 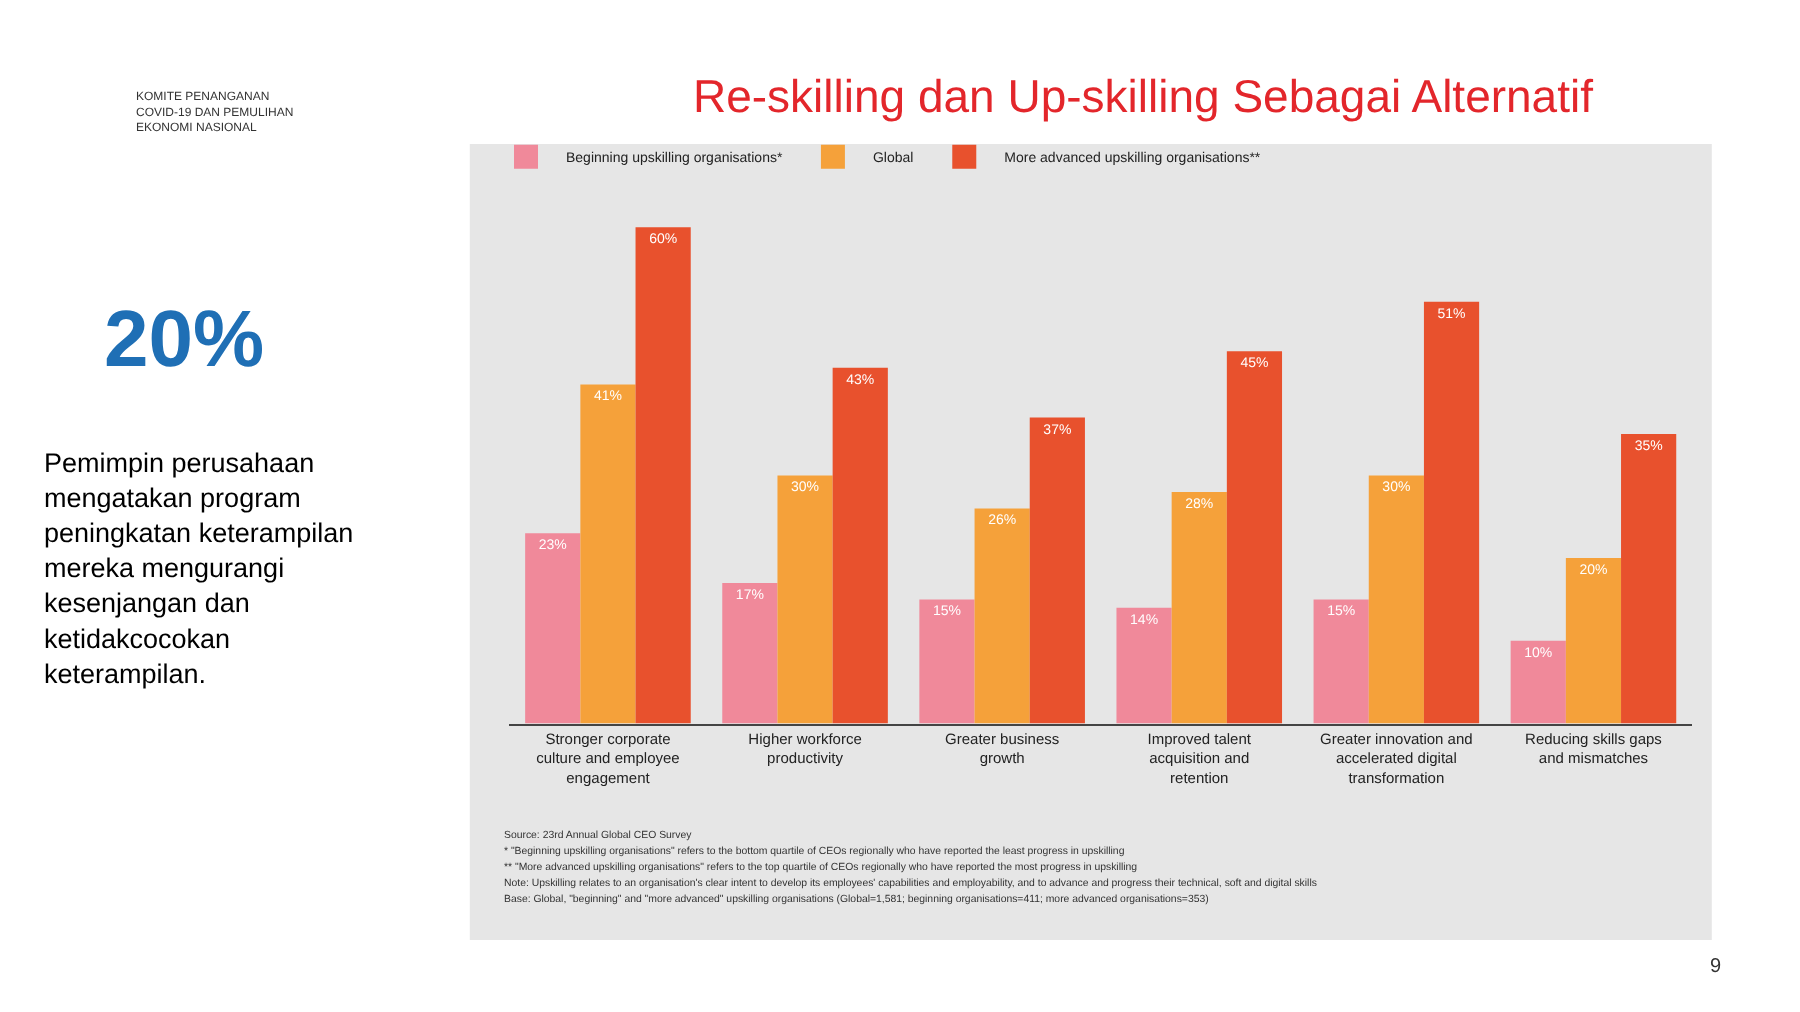 What do you see at coordinates (1716, 967) in the screenshot?
I see `text: 9` at bounding box center [1716, 967].